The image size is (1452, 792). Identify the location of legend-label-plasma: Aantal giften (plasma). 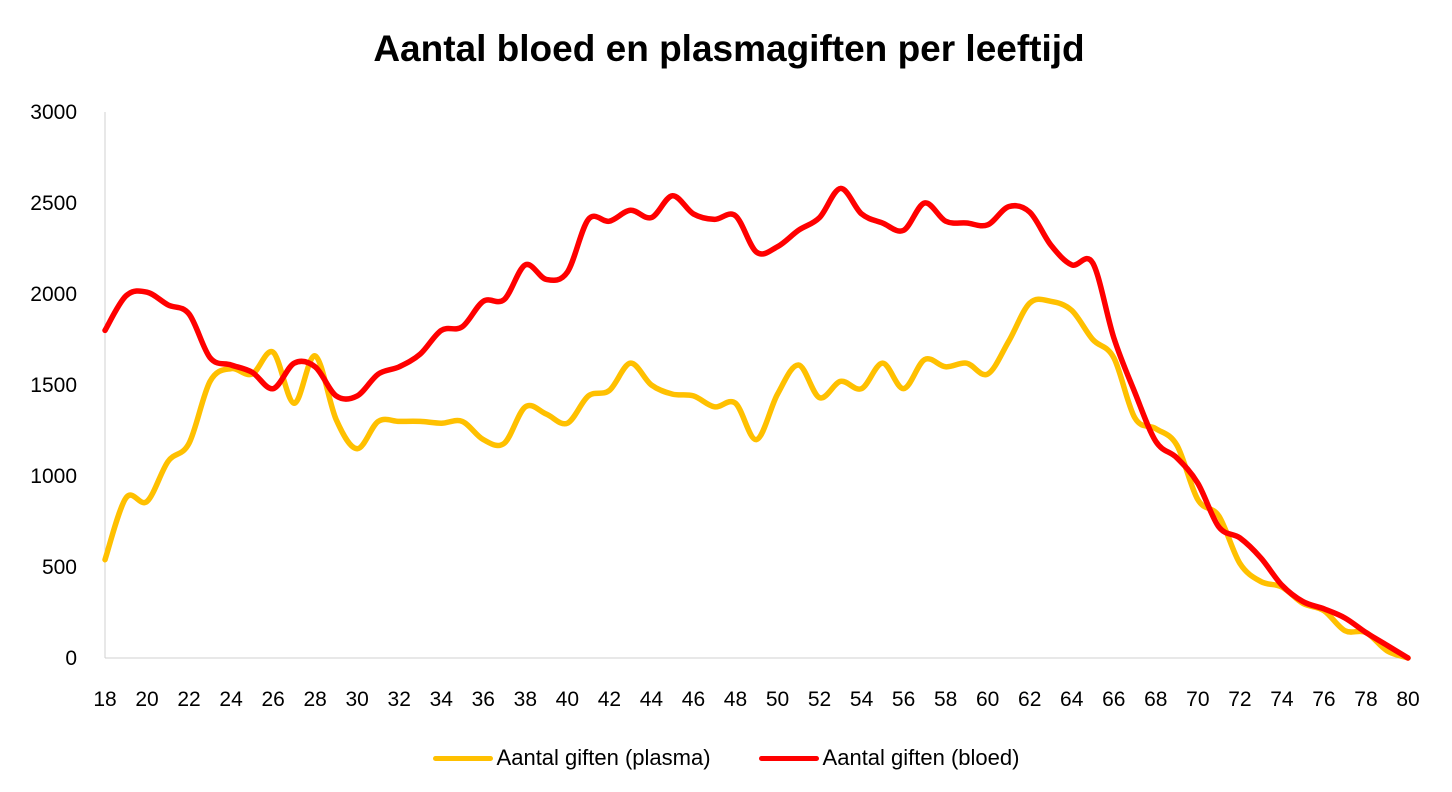
(603, 757).